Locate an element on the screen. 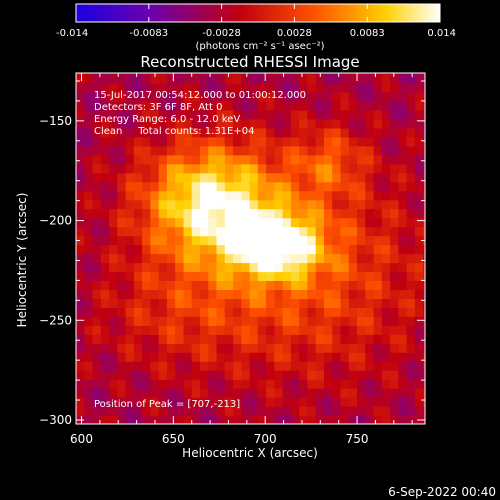 This screenshot has height=500, width=500. y-tick-label: −300 is located at coordinates (55, 420).